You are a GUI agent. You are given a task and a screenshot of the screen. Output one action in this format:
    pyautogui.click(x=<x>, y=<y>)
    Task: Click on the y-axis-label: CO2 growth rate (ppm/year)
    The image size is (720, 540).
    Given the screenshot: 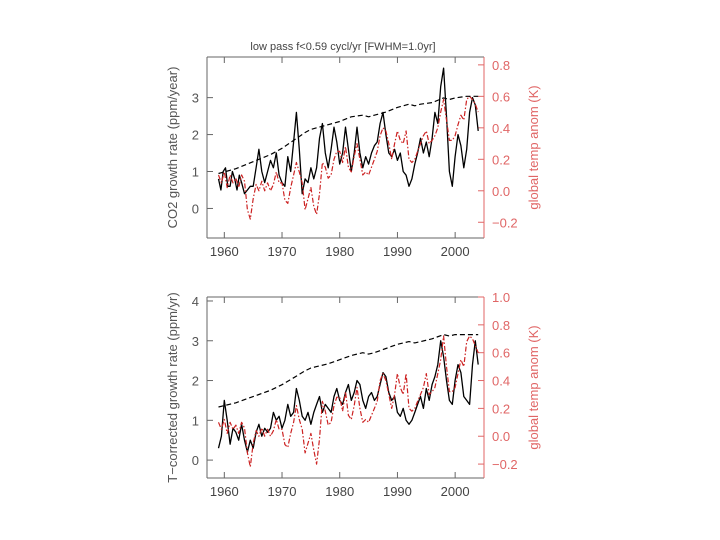 What is the action you would take?
    pyautogui.click(x=172, y=148)
    